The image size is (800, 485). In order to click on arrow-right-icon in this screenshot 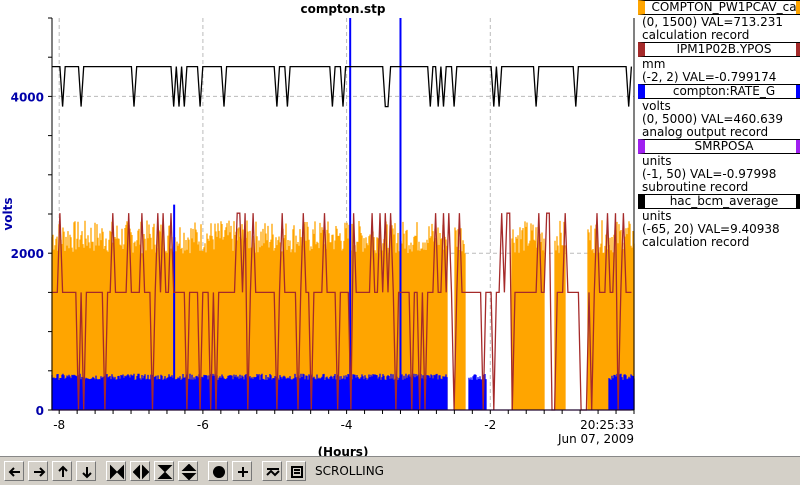, I will do `click(40, 472)`.